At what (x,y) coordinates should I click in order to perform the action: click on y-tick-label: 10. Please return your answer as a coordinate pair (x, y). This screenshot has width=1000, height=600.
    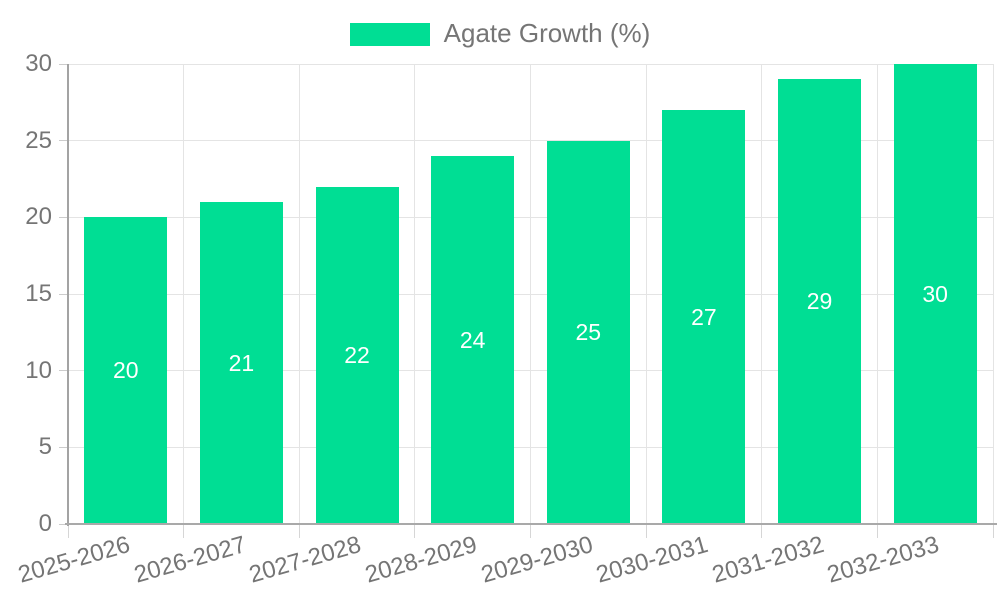
    Looking at the image, I should click on (38, 370).